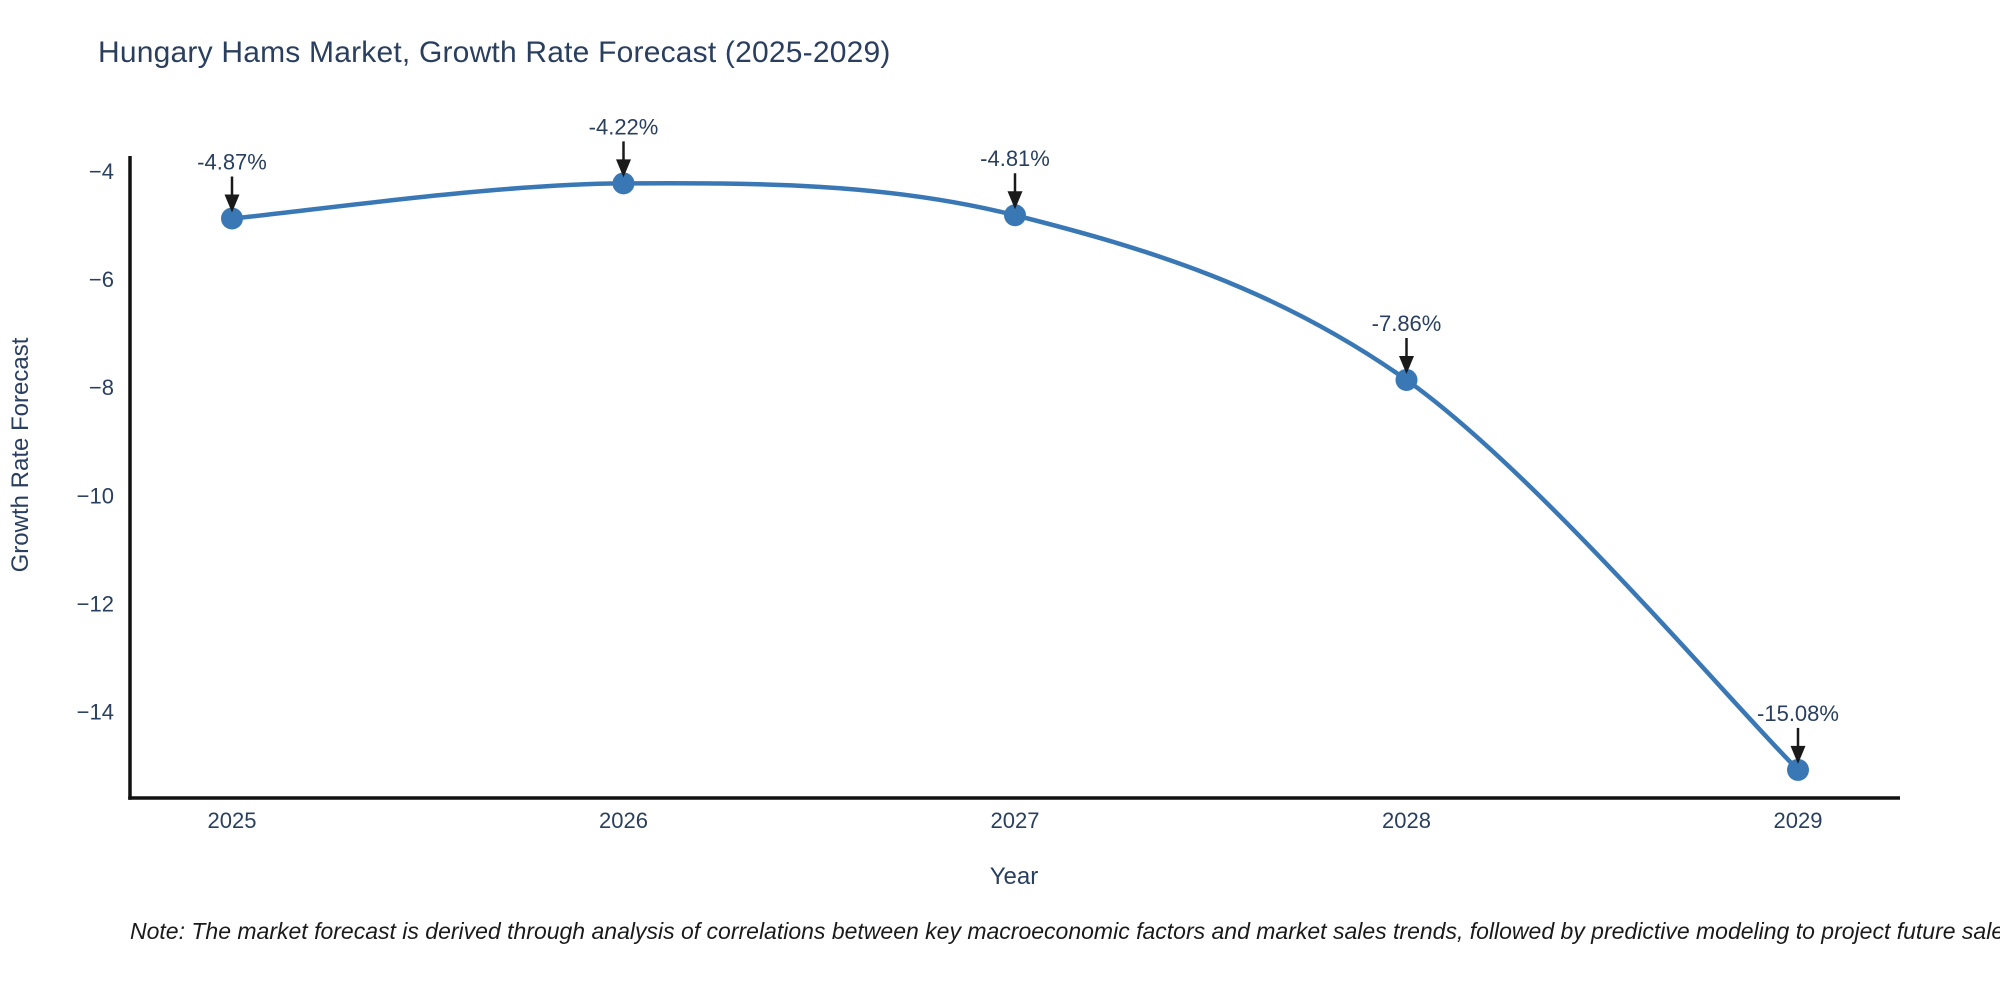 Image resolution: width=2000 pixels, height=1000 pixels. What do you see at coordinates (95, 711) in the screenshot?
I see `y-tick-label: −14` at bounding box center [95, 711].